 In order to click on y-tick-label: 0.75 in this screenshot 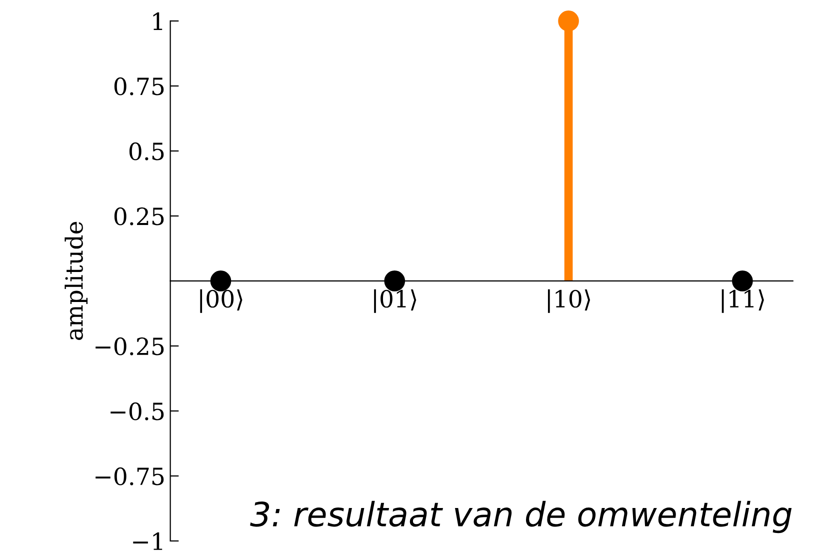, I will do `click(139, 86)`.